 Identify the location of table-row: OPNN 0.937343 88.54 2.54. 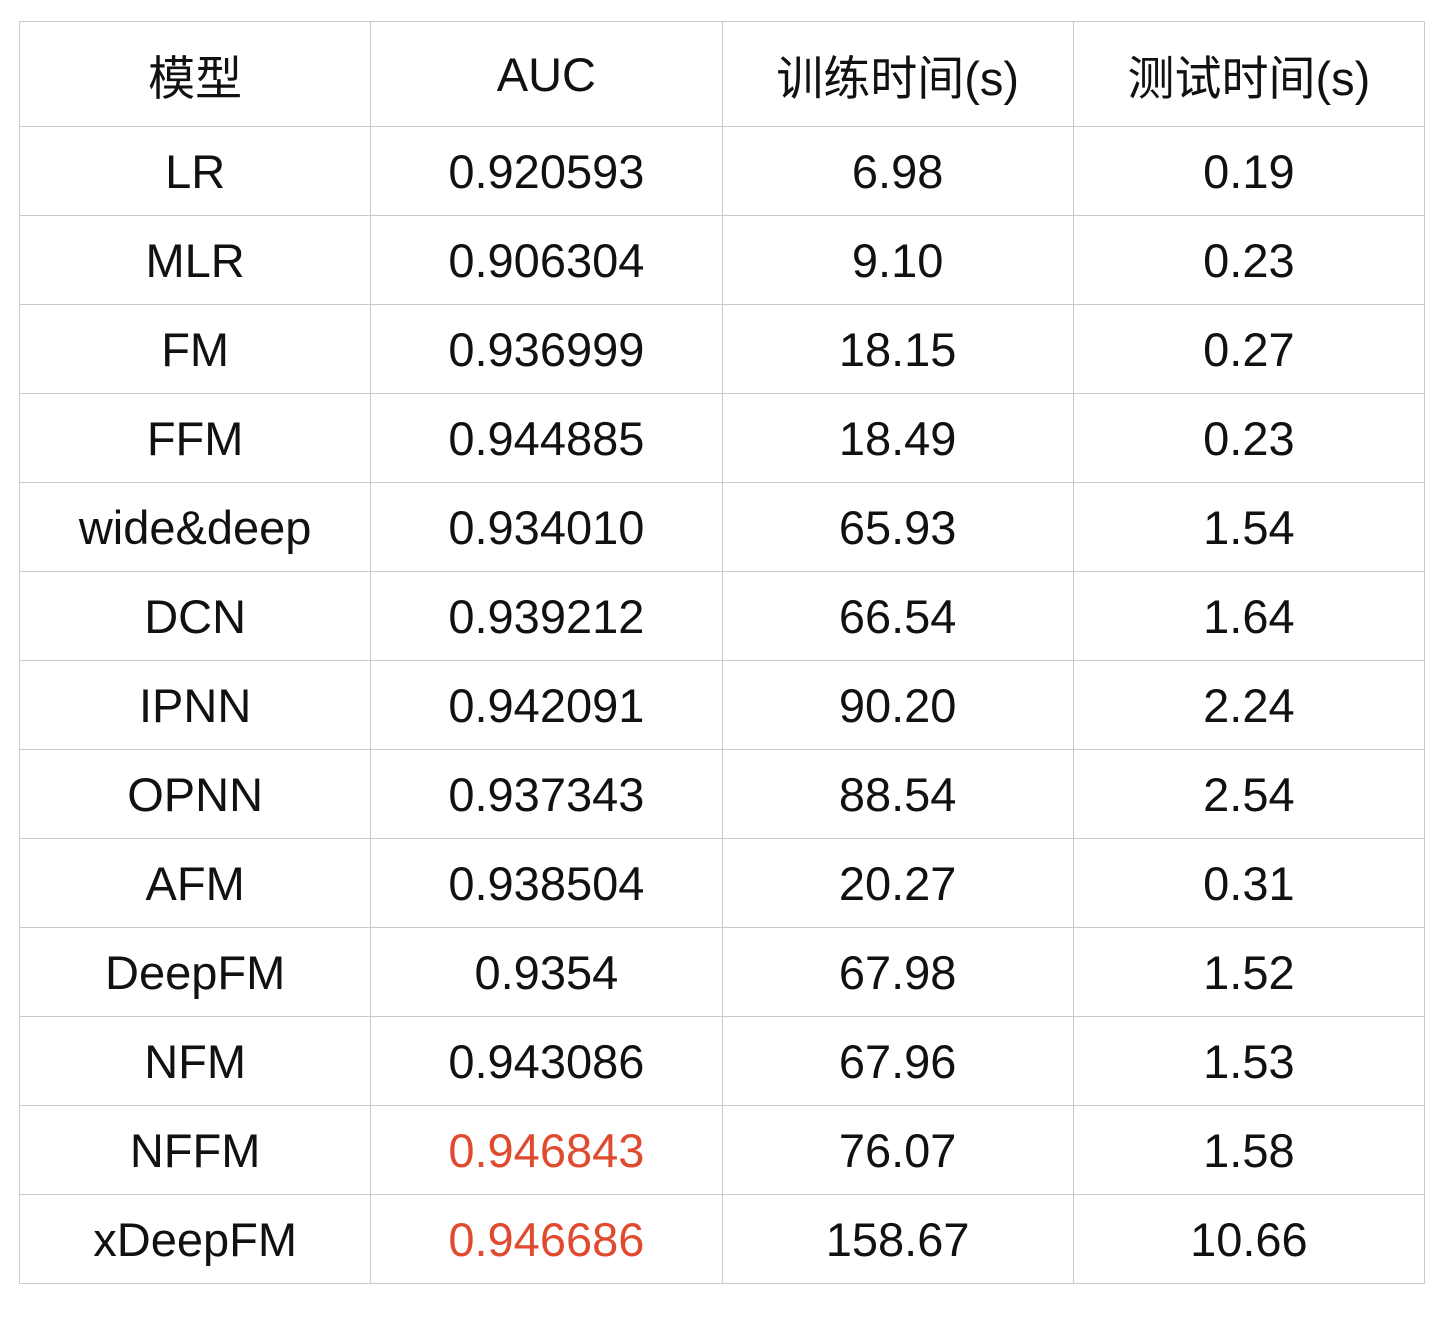
(722, 794).